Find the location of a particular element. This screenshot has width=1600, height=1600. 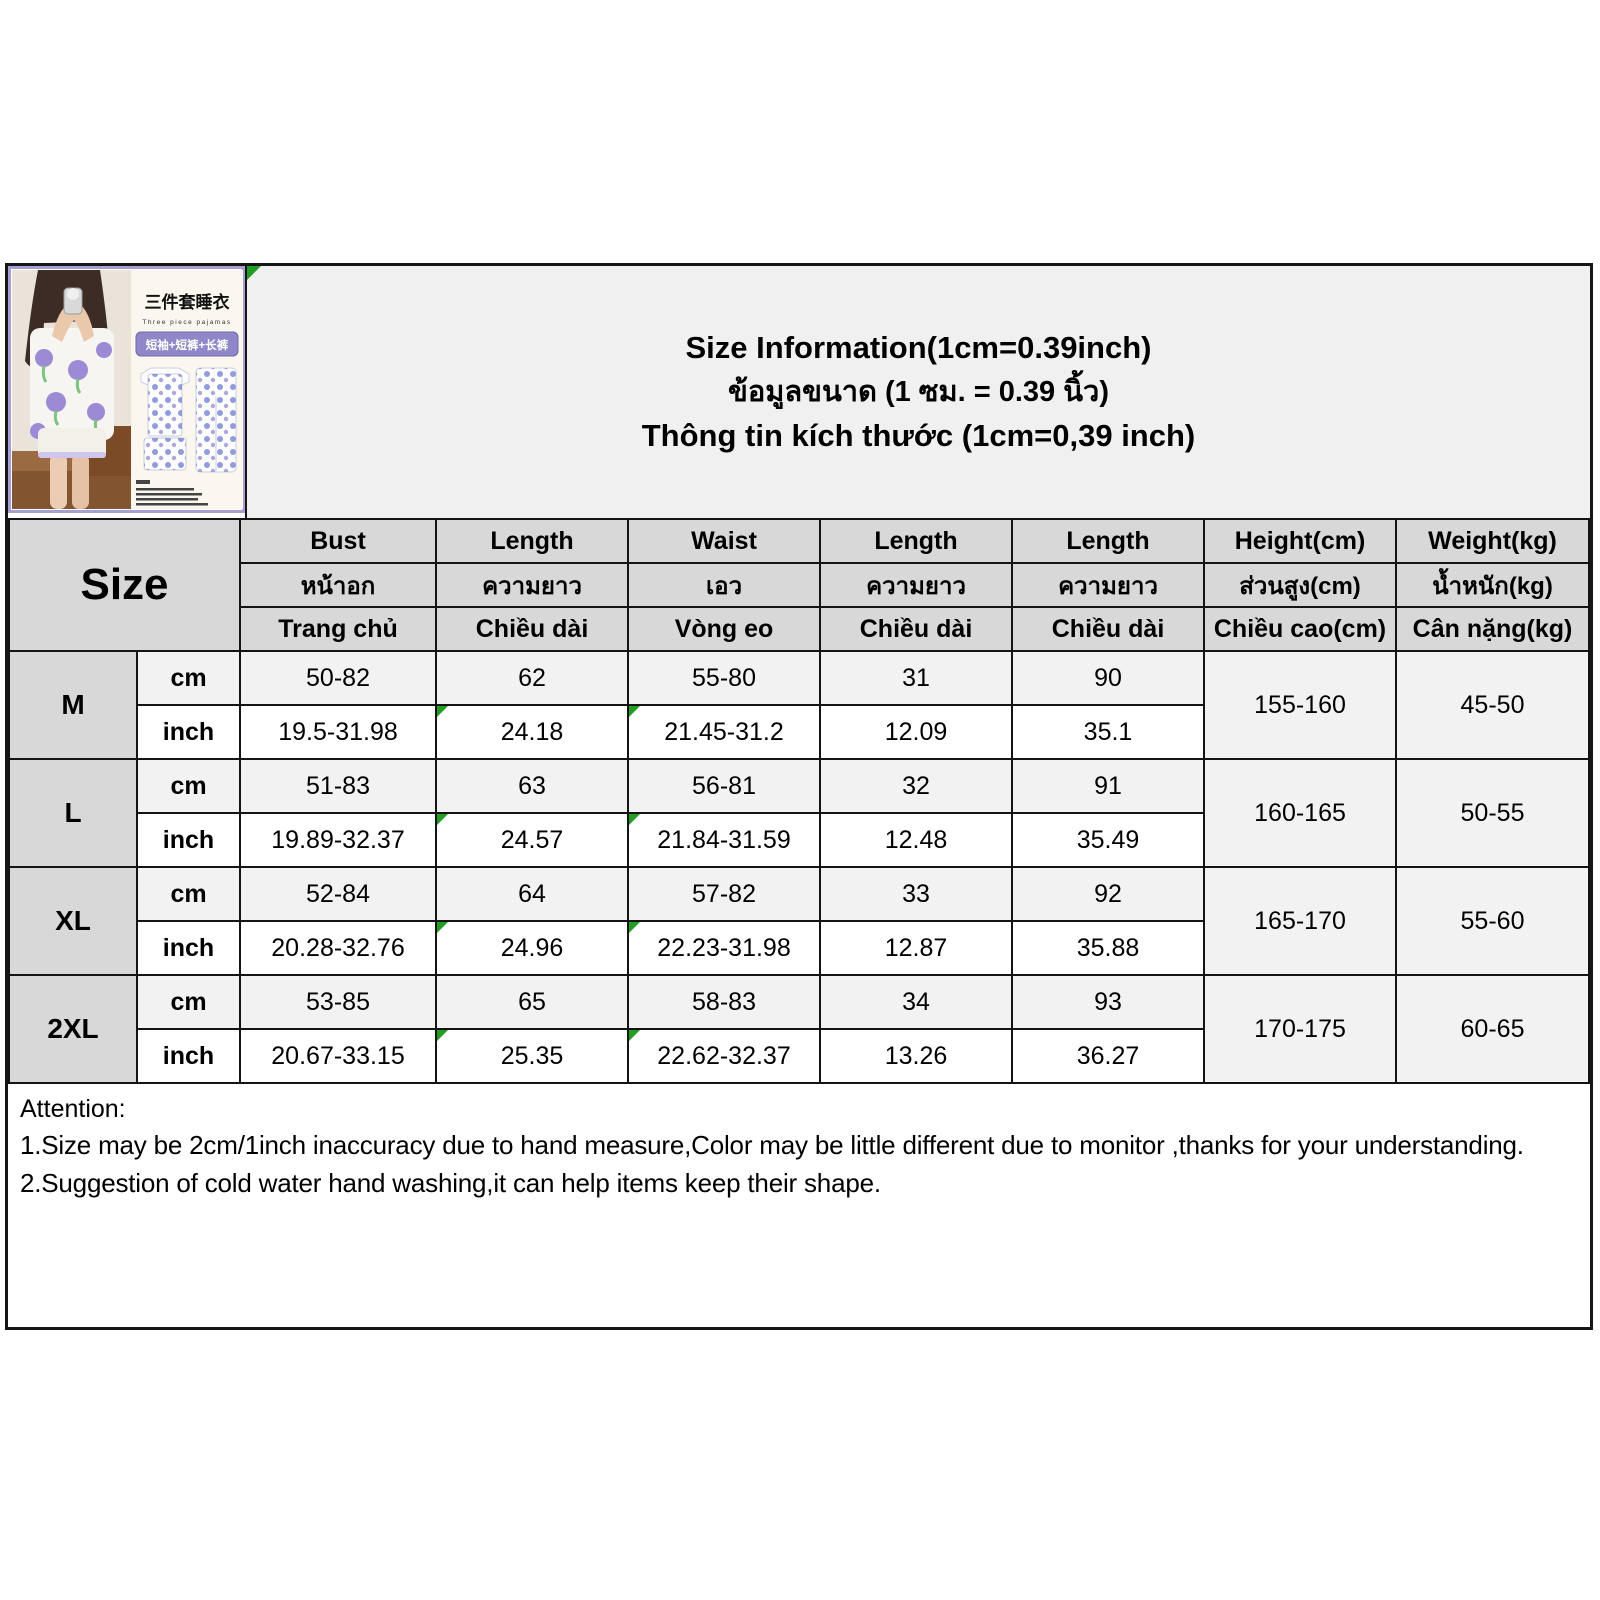

cell-2xl-bust-cm: 53-85 is located at coordinates (338, 1002).